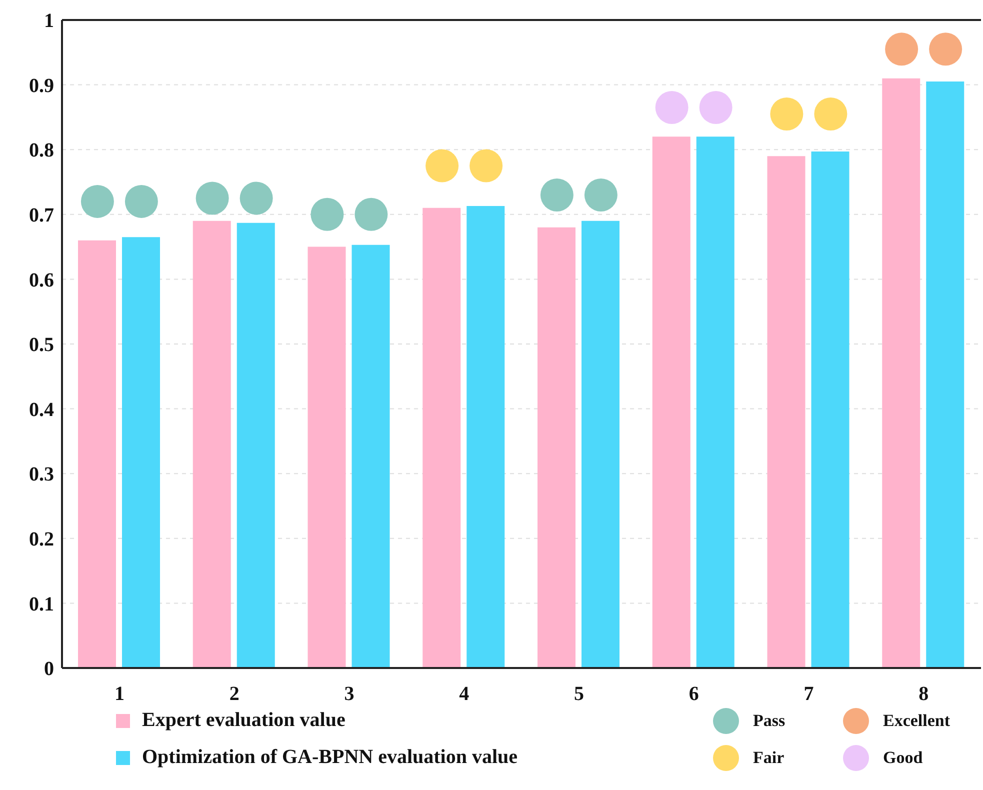 This screenshot has height=790, width=983. I want to click on x-tick-label: 1, so click(119, 694).